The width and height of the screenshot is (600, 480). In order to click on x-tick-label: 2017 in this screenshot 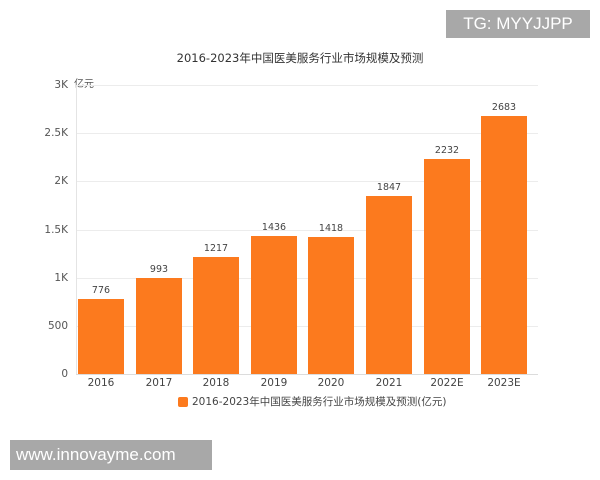, I will do `click(159, 383)`.